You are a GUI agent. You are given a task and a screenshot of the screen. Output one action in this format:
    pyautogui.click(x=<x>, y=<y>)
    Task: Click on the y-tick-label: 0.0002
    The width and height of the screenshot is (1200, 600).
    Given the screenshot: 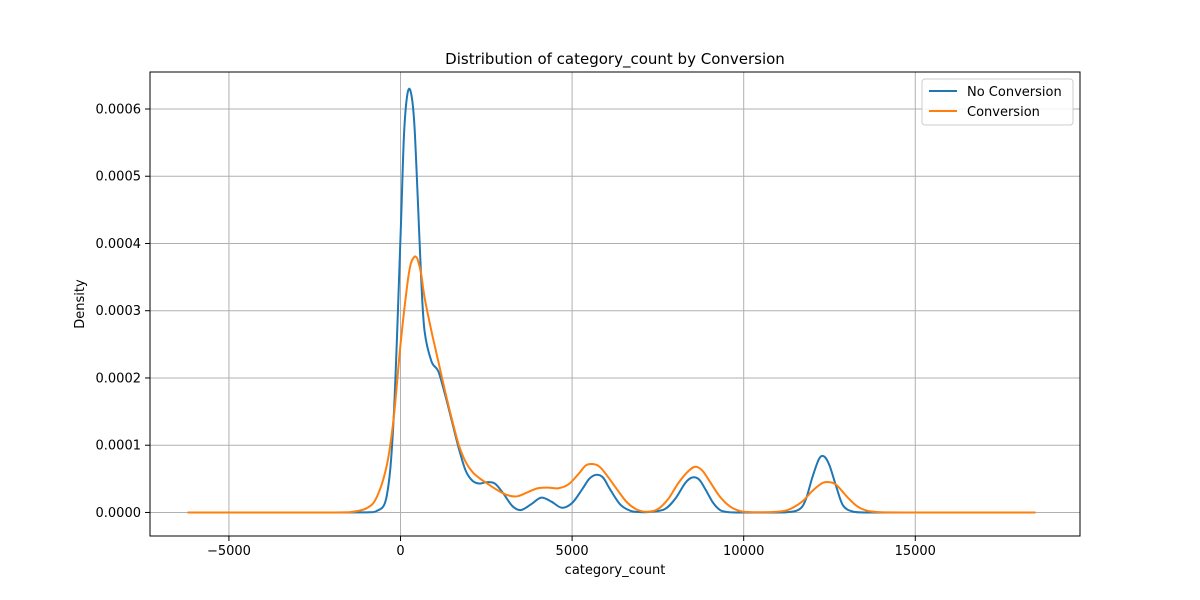 What is the action you would take?
    pyautogui.click(x=119, y=378)
    